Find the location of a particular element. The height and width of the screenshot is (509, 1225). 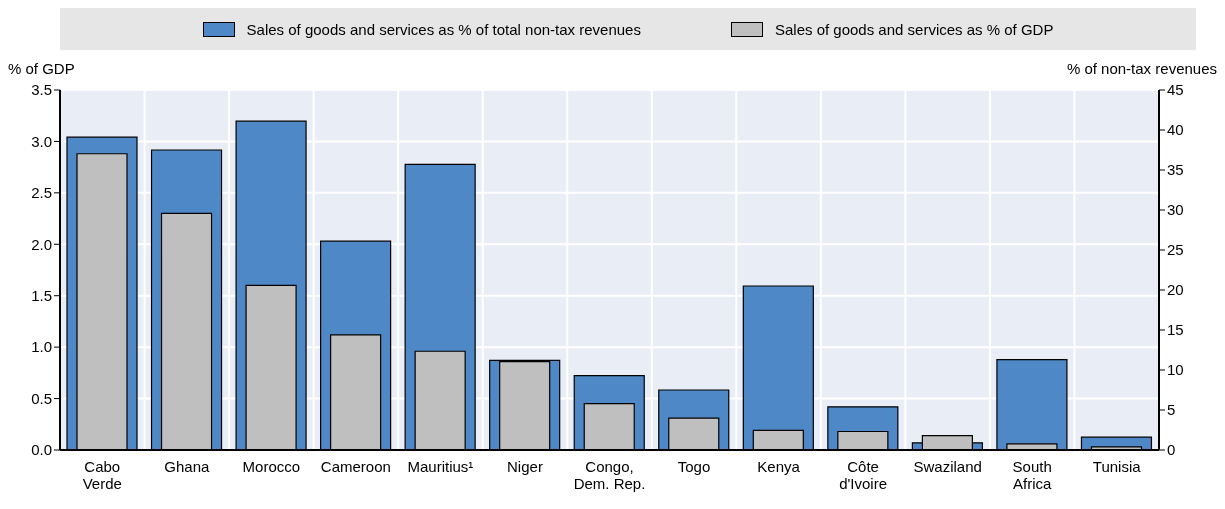

y2-tick-label: 45 is located at coordinates (1175, 90).